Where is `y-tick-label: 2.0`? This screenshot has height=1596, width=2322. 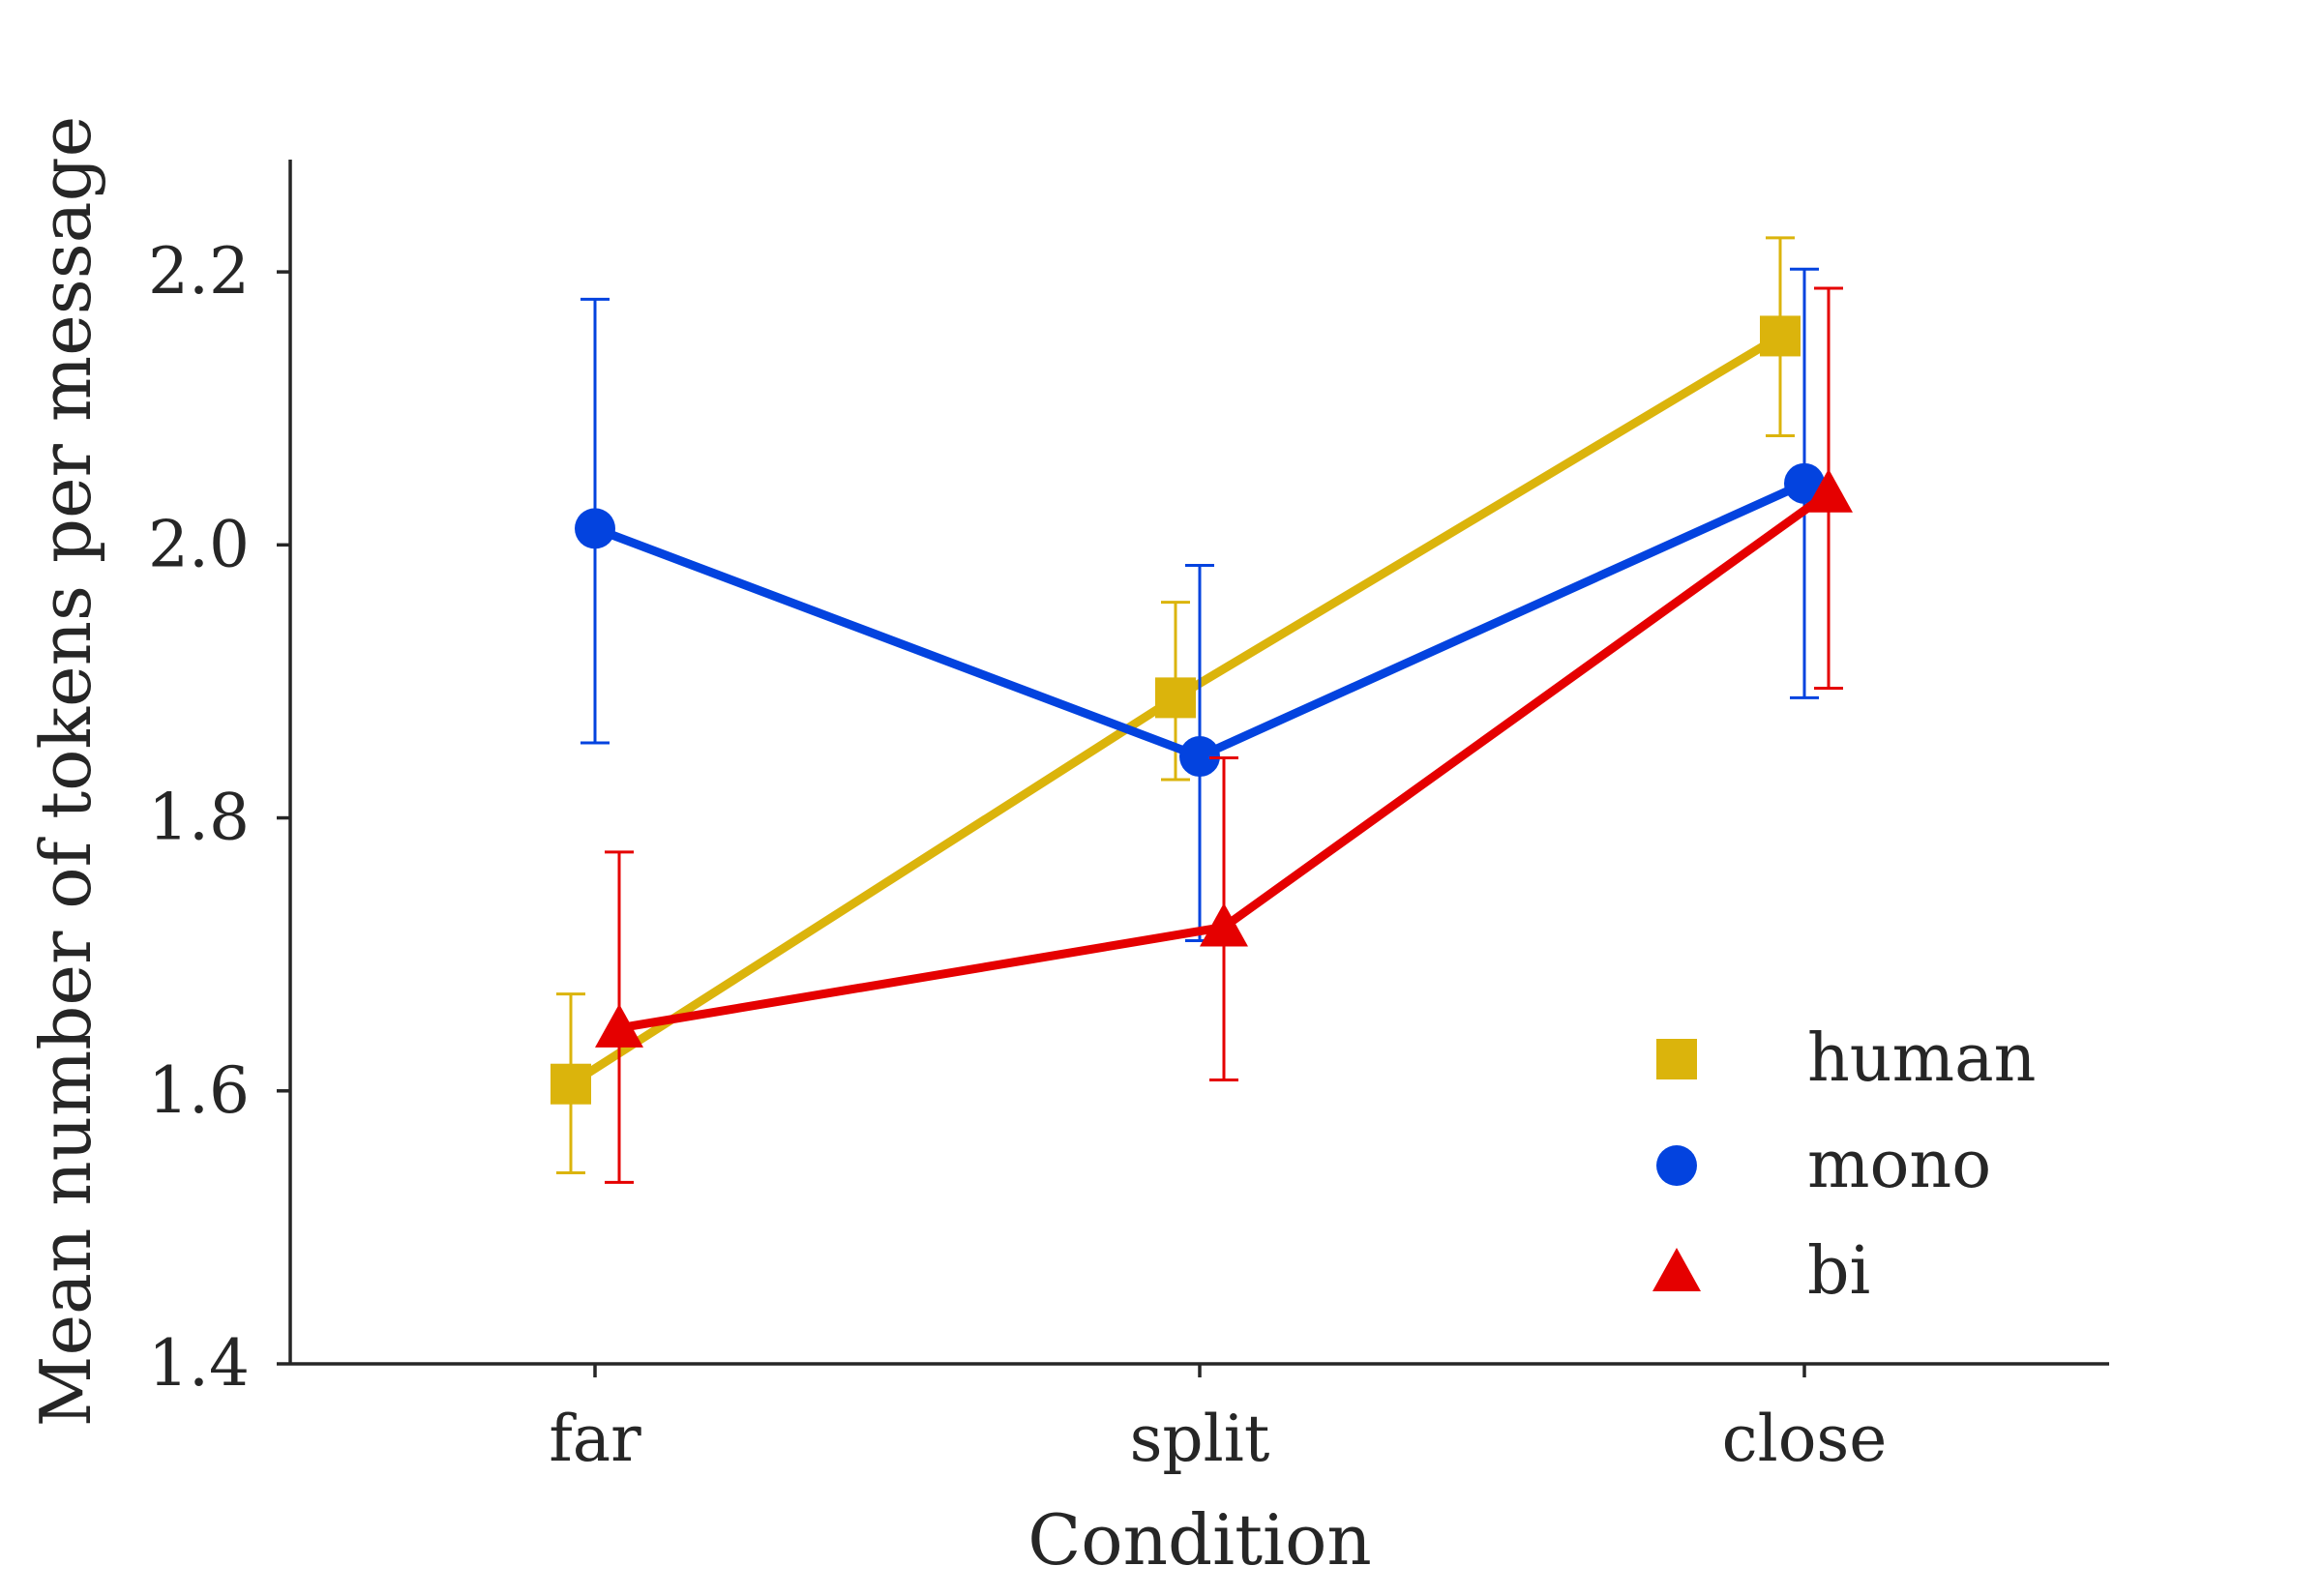
y-tick-label: 2.0 is located at coordinates (199, 544).